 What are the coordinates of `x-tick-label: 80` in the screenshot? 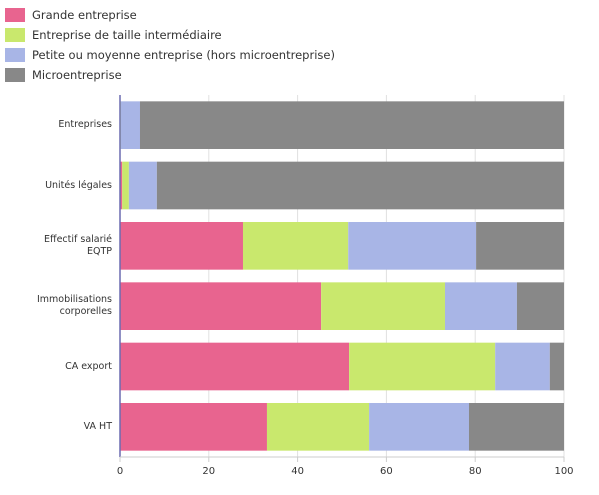 It's located at (475, 471).